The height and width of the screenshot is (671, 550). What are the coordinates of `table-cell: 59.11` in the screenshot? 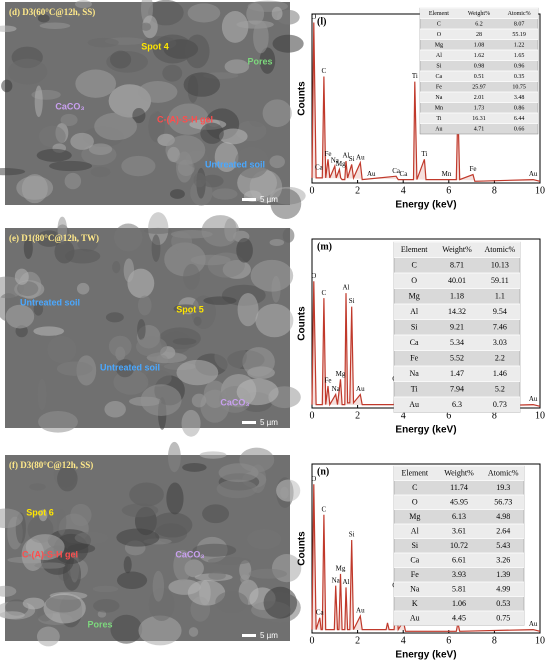 It's located at (500, 280).